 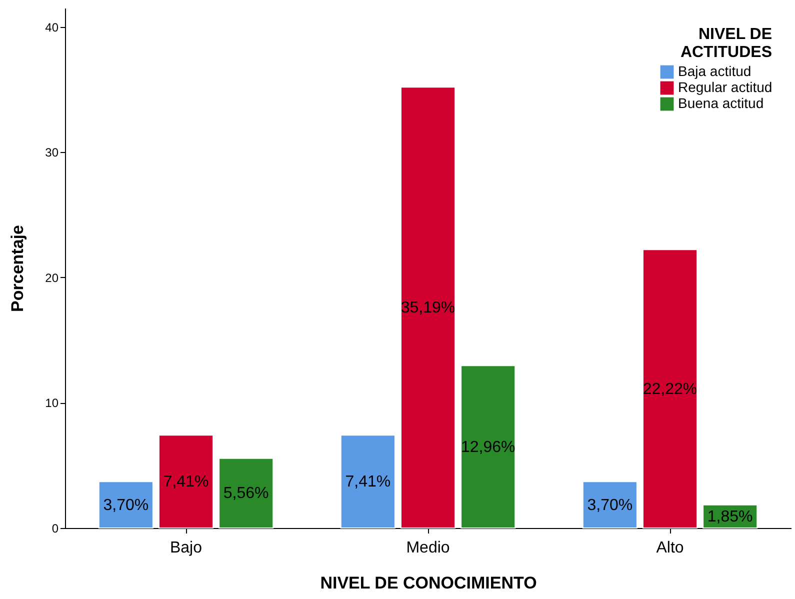 I want to click on data-label: 35,19%, so click(x=428, y=308).